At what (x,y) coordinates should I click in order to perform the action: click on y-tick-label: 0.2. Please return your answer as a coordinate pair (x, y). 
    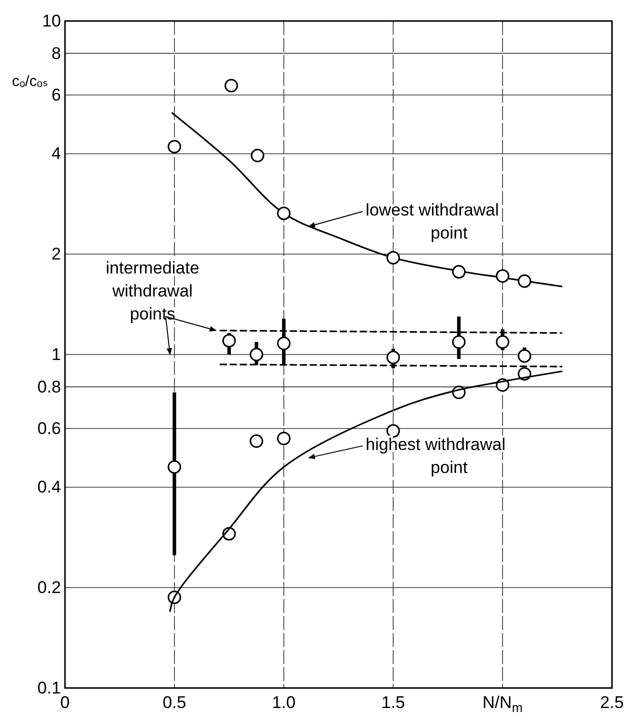
    Looking at the image, I should click on (49, 588).